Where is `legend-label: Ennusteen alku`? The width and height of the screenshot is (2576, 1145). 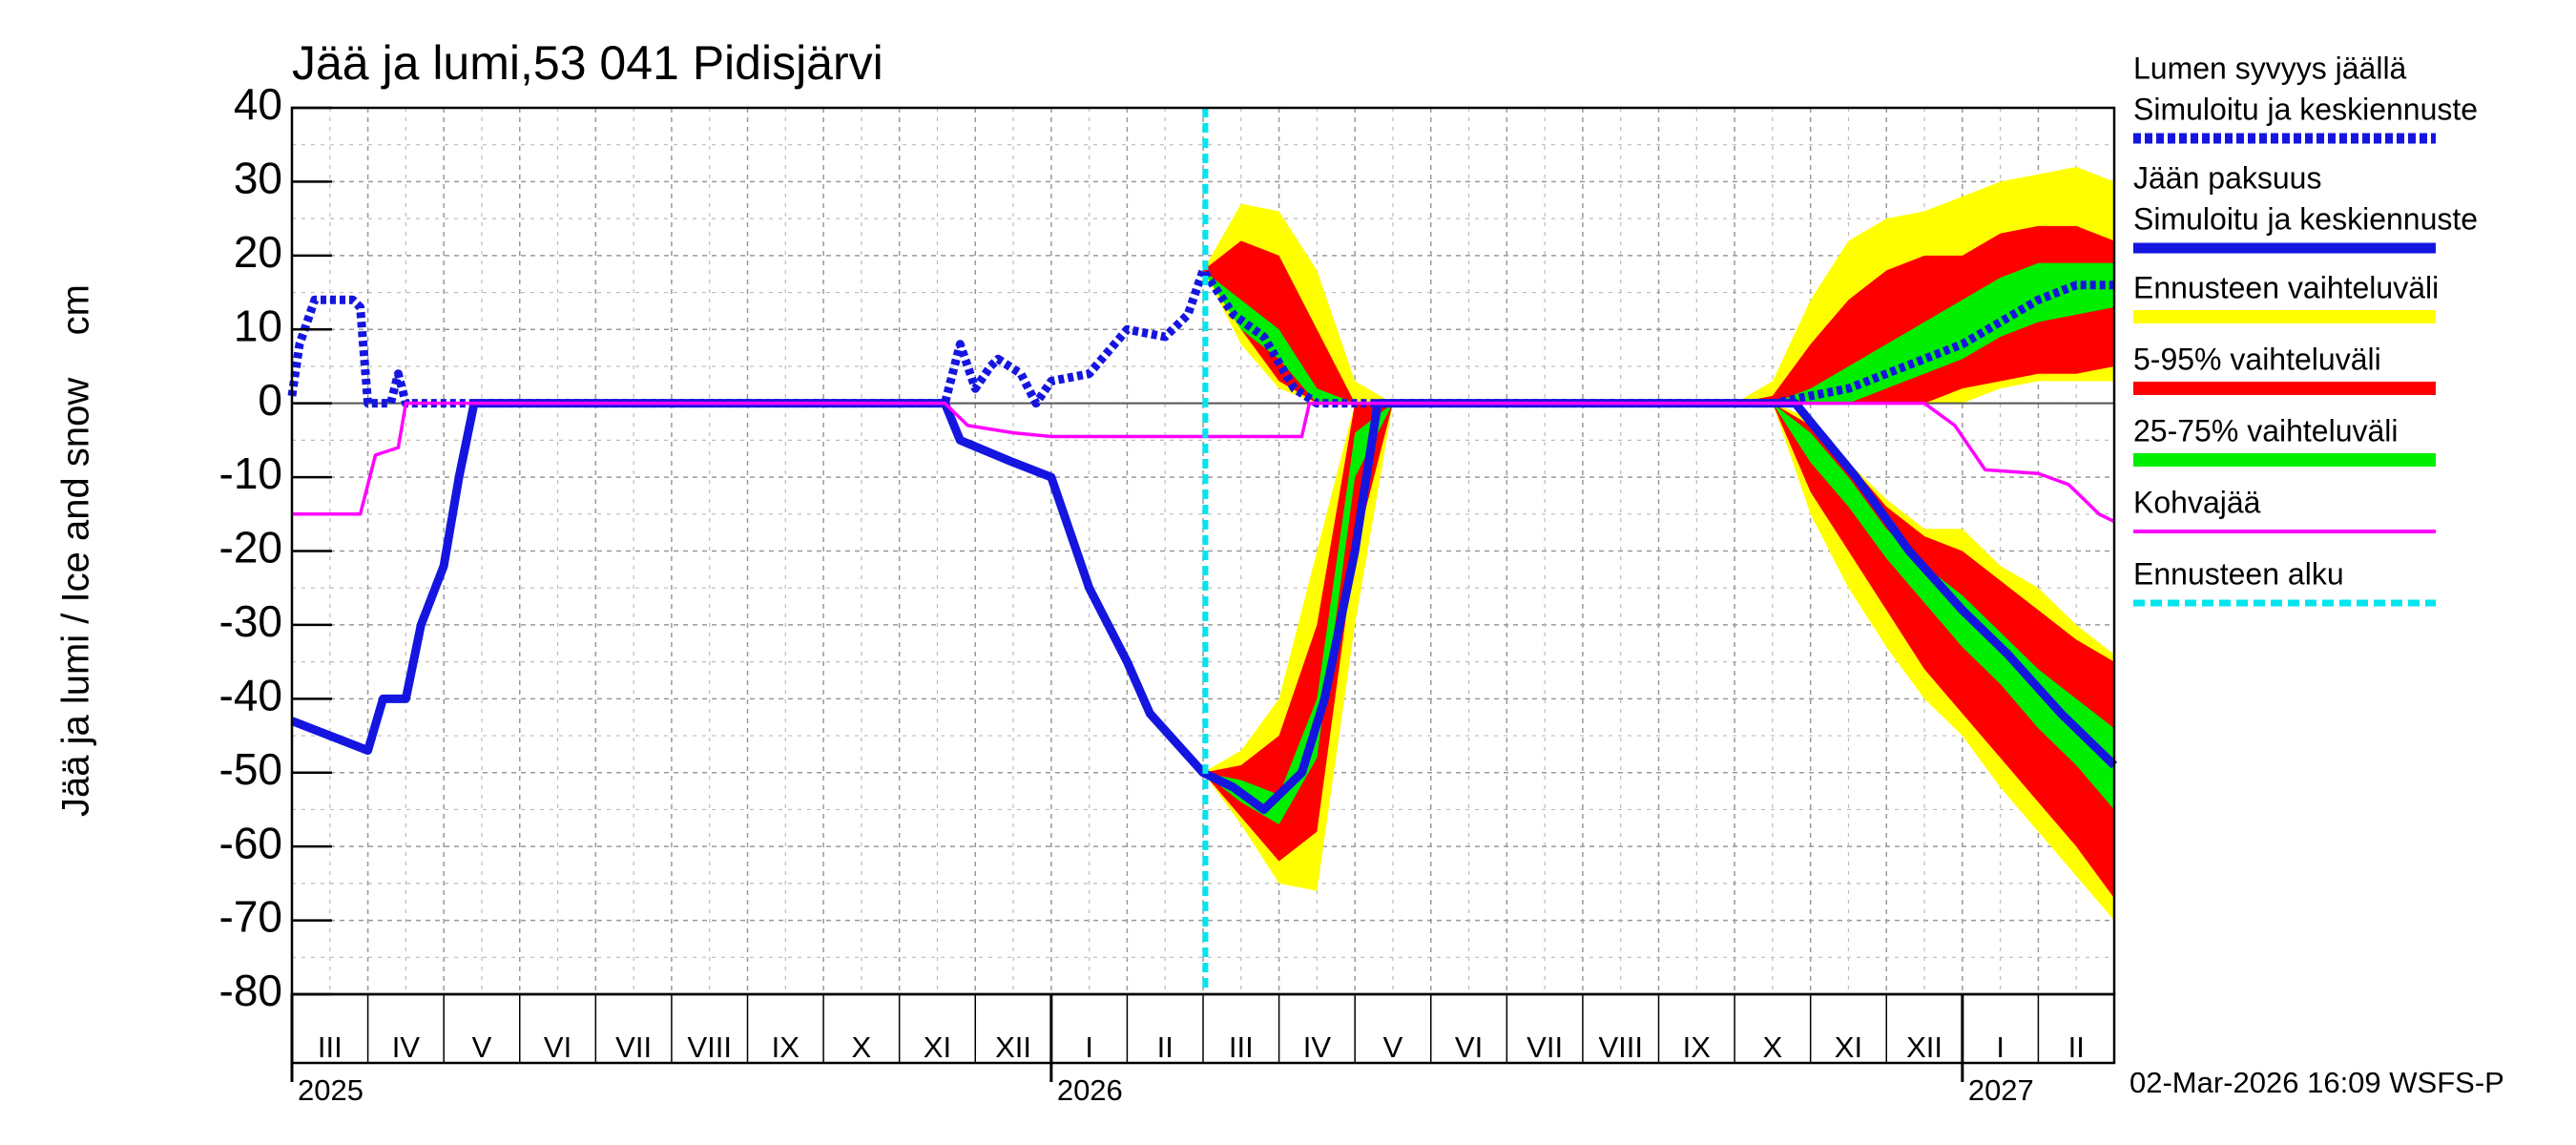
legend-label: Ennusteen alku is located at coordinates (2238, 573).